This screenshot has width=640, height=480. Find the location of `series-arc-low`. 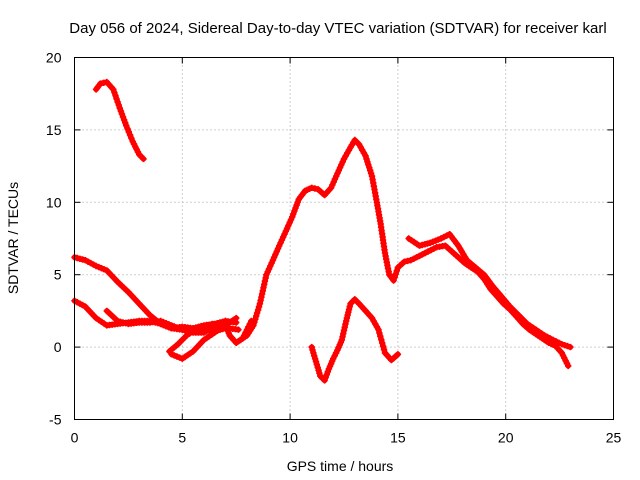

series-arc-low is located at coordinates (355, 340).